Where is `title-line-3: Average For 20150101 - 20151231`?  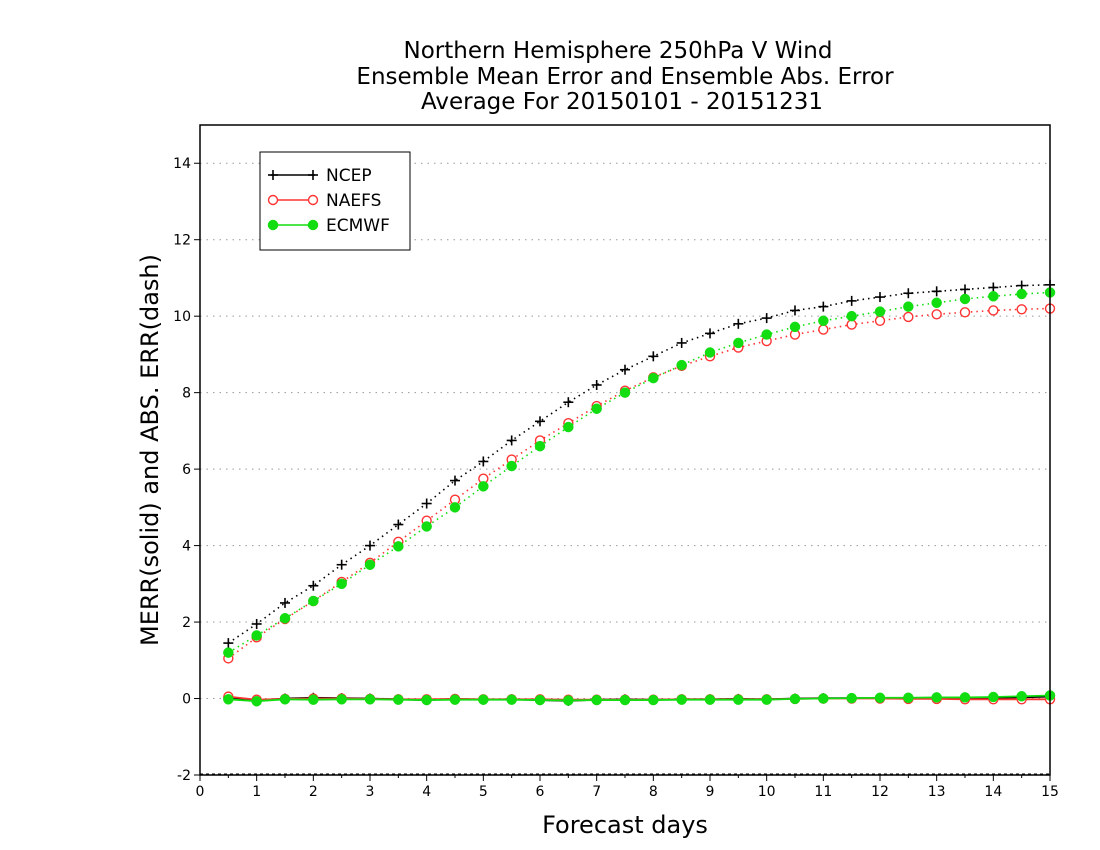 title-line-3: Average For 20150101 - 20151231 is located at coordinates (622, 102).